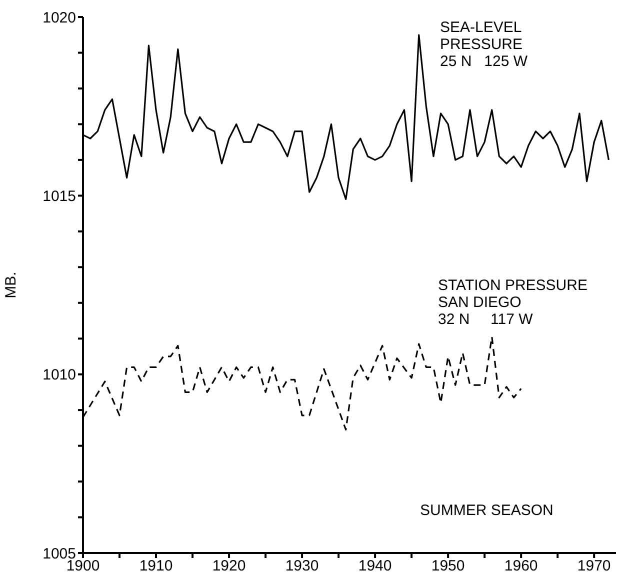  What do you see at coordinates (521, 566) in the screenshot?
I see `x-tick-label: 1960` at bounding box center [521, 566].